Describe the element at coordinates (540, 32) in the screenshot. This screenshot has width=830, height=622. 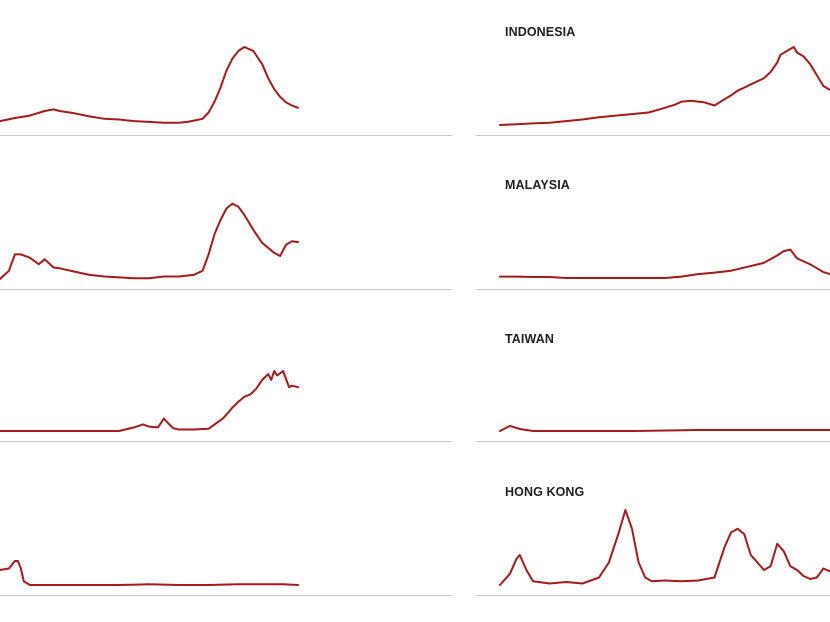
I see `panel-2-title: INDONESIA` at that location.